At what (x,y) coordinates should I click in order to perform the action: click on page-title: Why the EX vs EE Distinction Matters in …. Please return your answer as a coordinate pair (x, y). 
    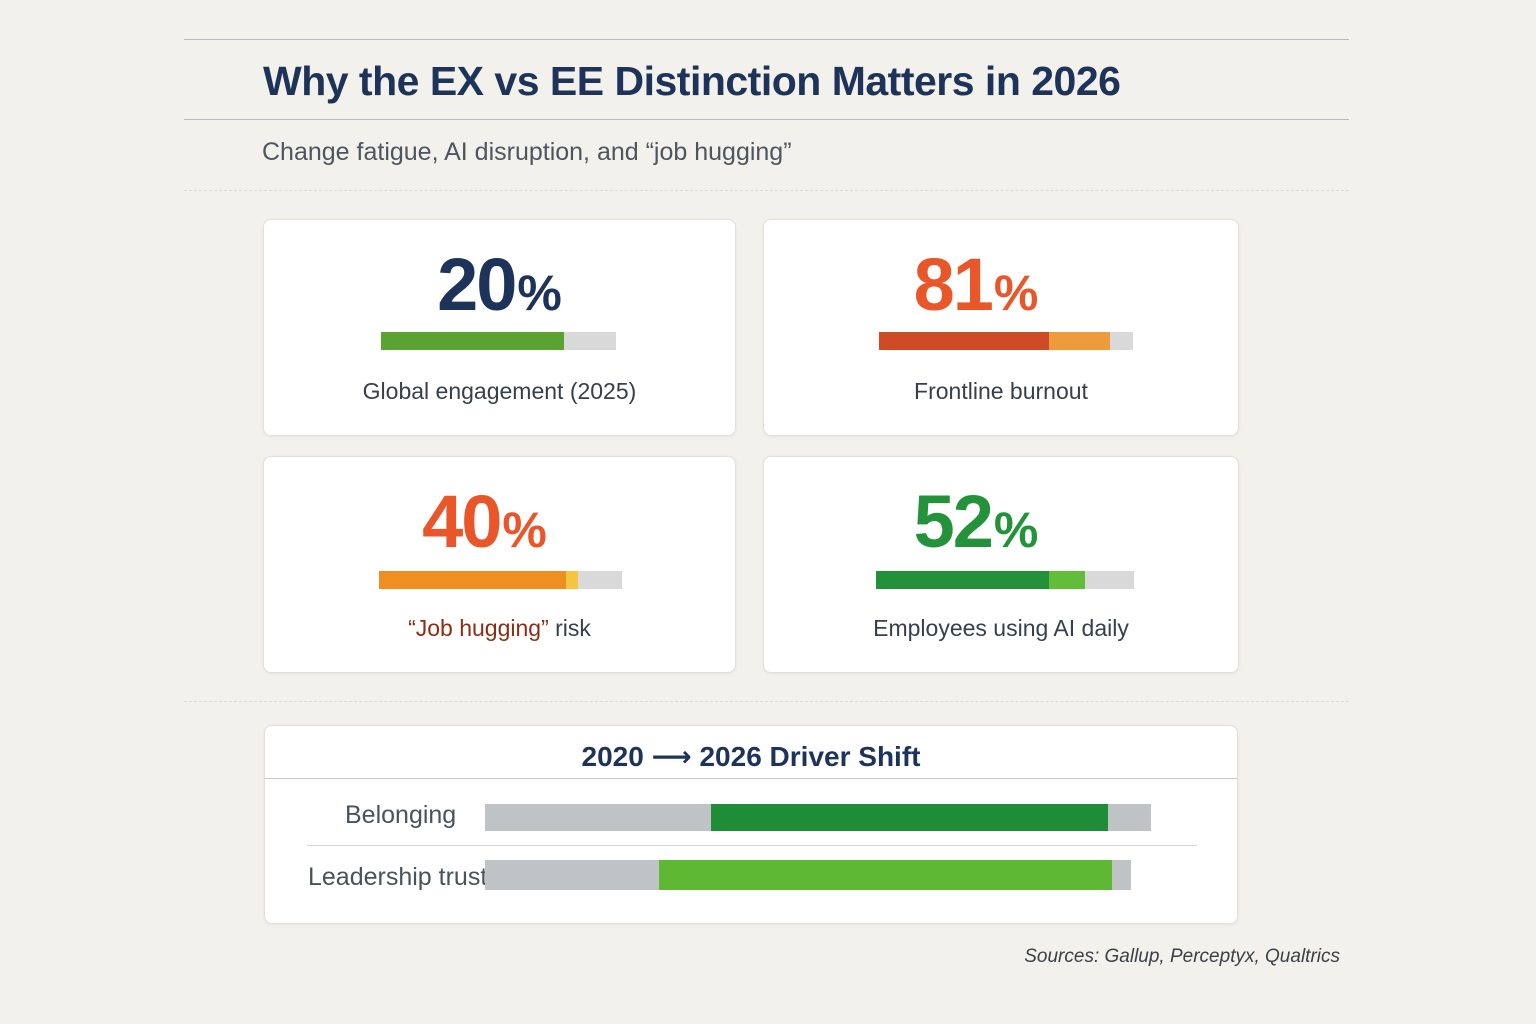
    Looking at the image, I should click on (692, 81).